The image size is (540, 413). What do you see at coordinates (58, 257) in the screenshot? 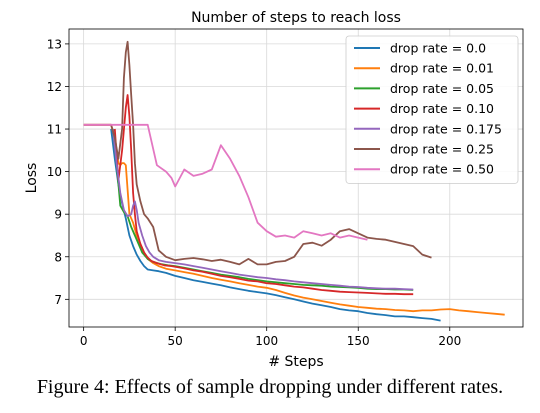
I see `y-tick-label: 8` at bounding box center [58, 257].